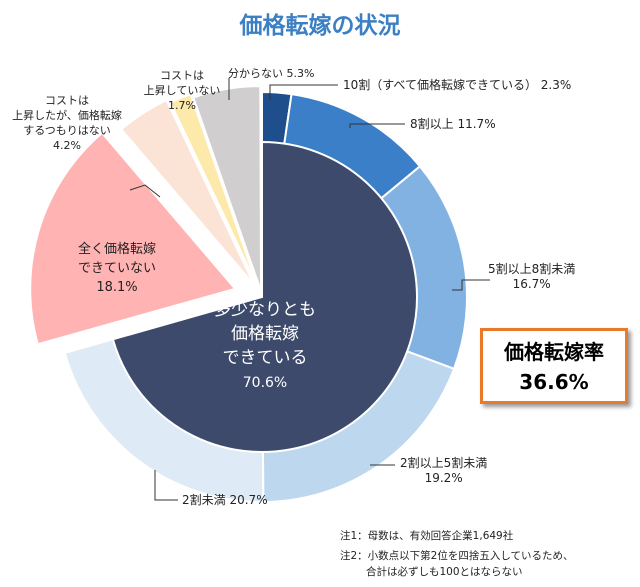 Image resolution: width=640 pixels, height=587 pixels. What do you see at coordinates (532, 276) in the screenshot?
I see `label-5wari: 5割以上8割未満 16.7%` at bounding box center [532, 276].